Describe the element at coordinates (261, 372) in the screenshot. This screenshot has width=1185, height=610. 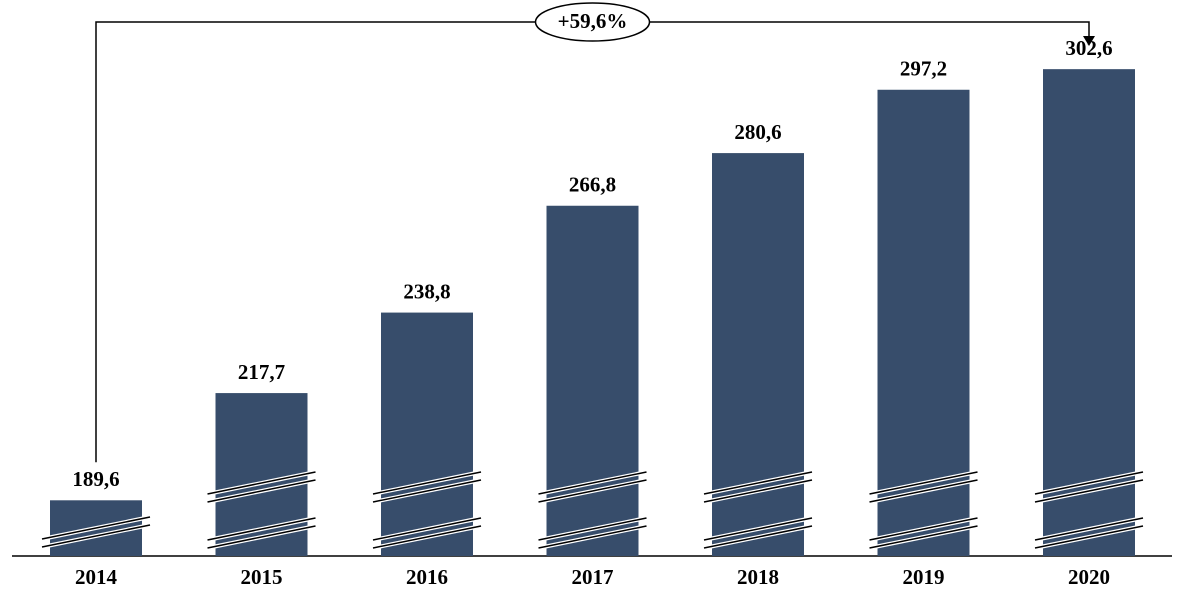
I see `value-label: 217,7` at that location.